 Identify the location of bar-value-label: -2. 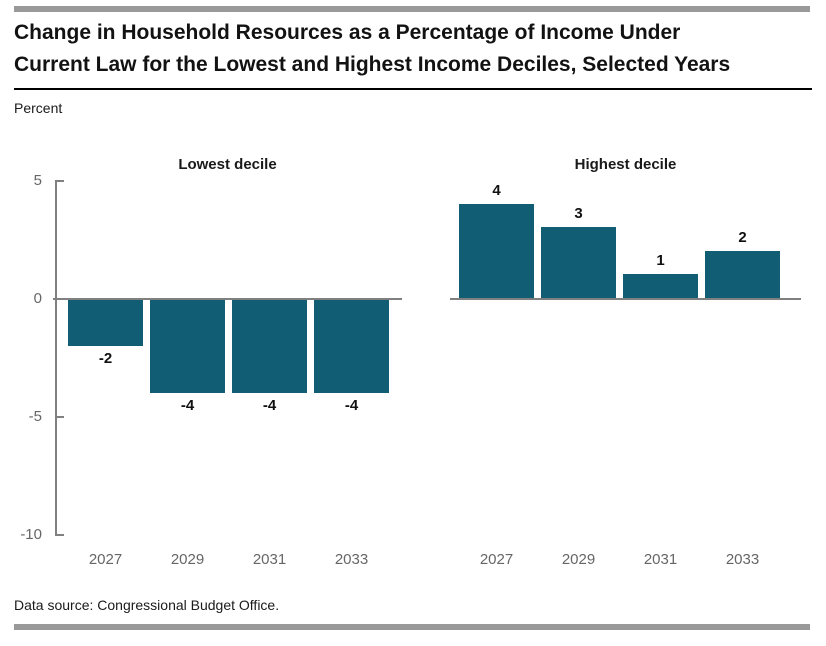
(105, 359).